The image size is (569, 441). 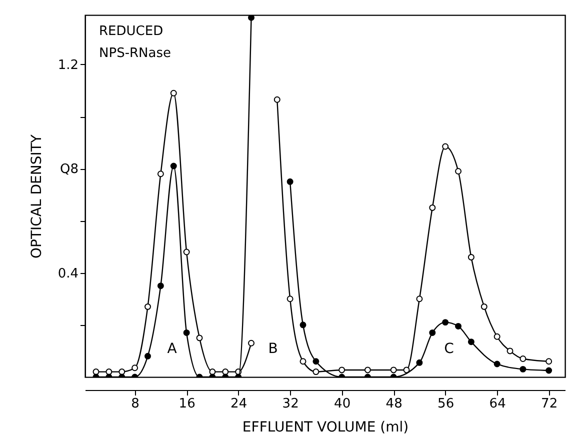 What do you see at coordinates (549, 404) in the screenshot?
I see `x-tick-label: 72` at bounding box center [549, 404].